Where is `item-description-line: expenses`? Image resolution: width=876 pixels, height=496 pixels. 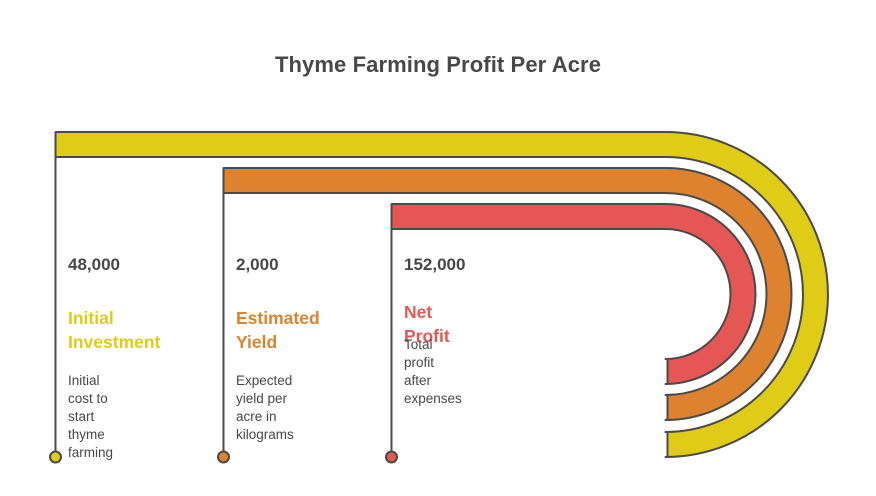 item-description-line: expenses is located at coordinates (433, 398).